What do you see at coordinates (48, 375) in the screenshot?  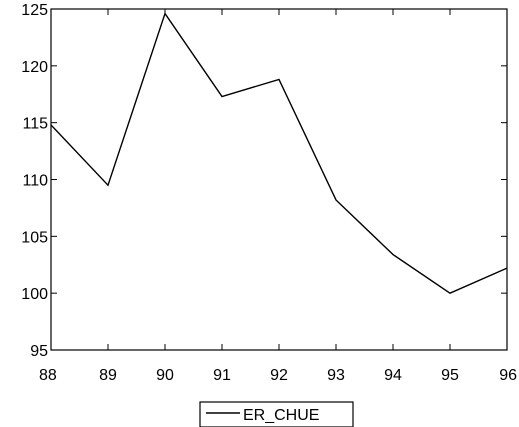 I see `x-tick-label: 88` at bounding box center [48, 375].